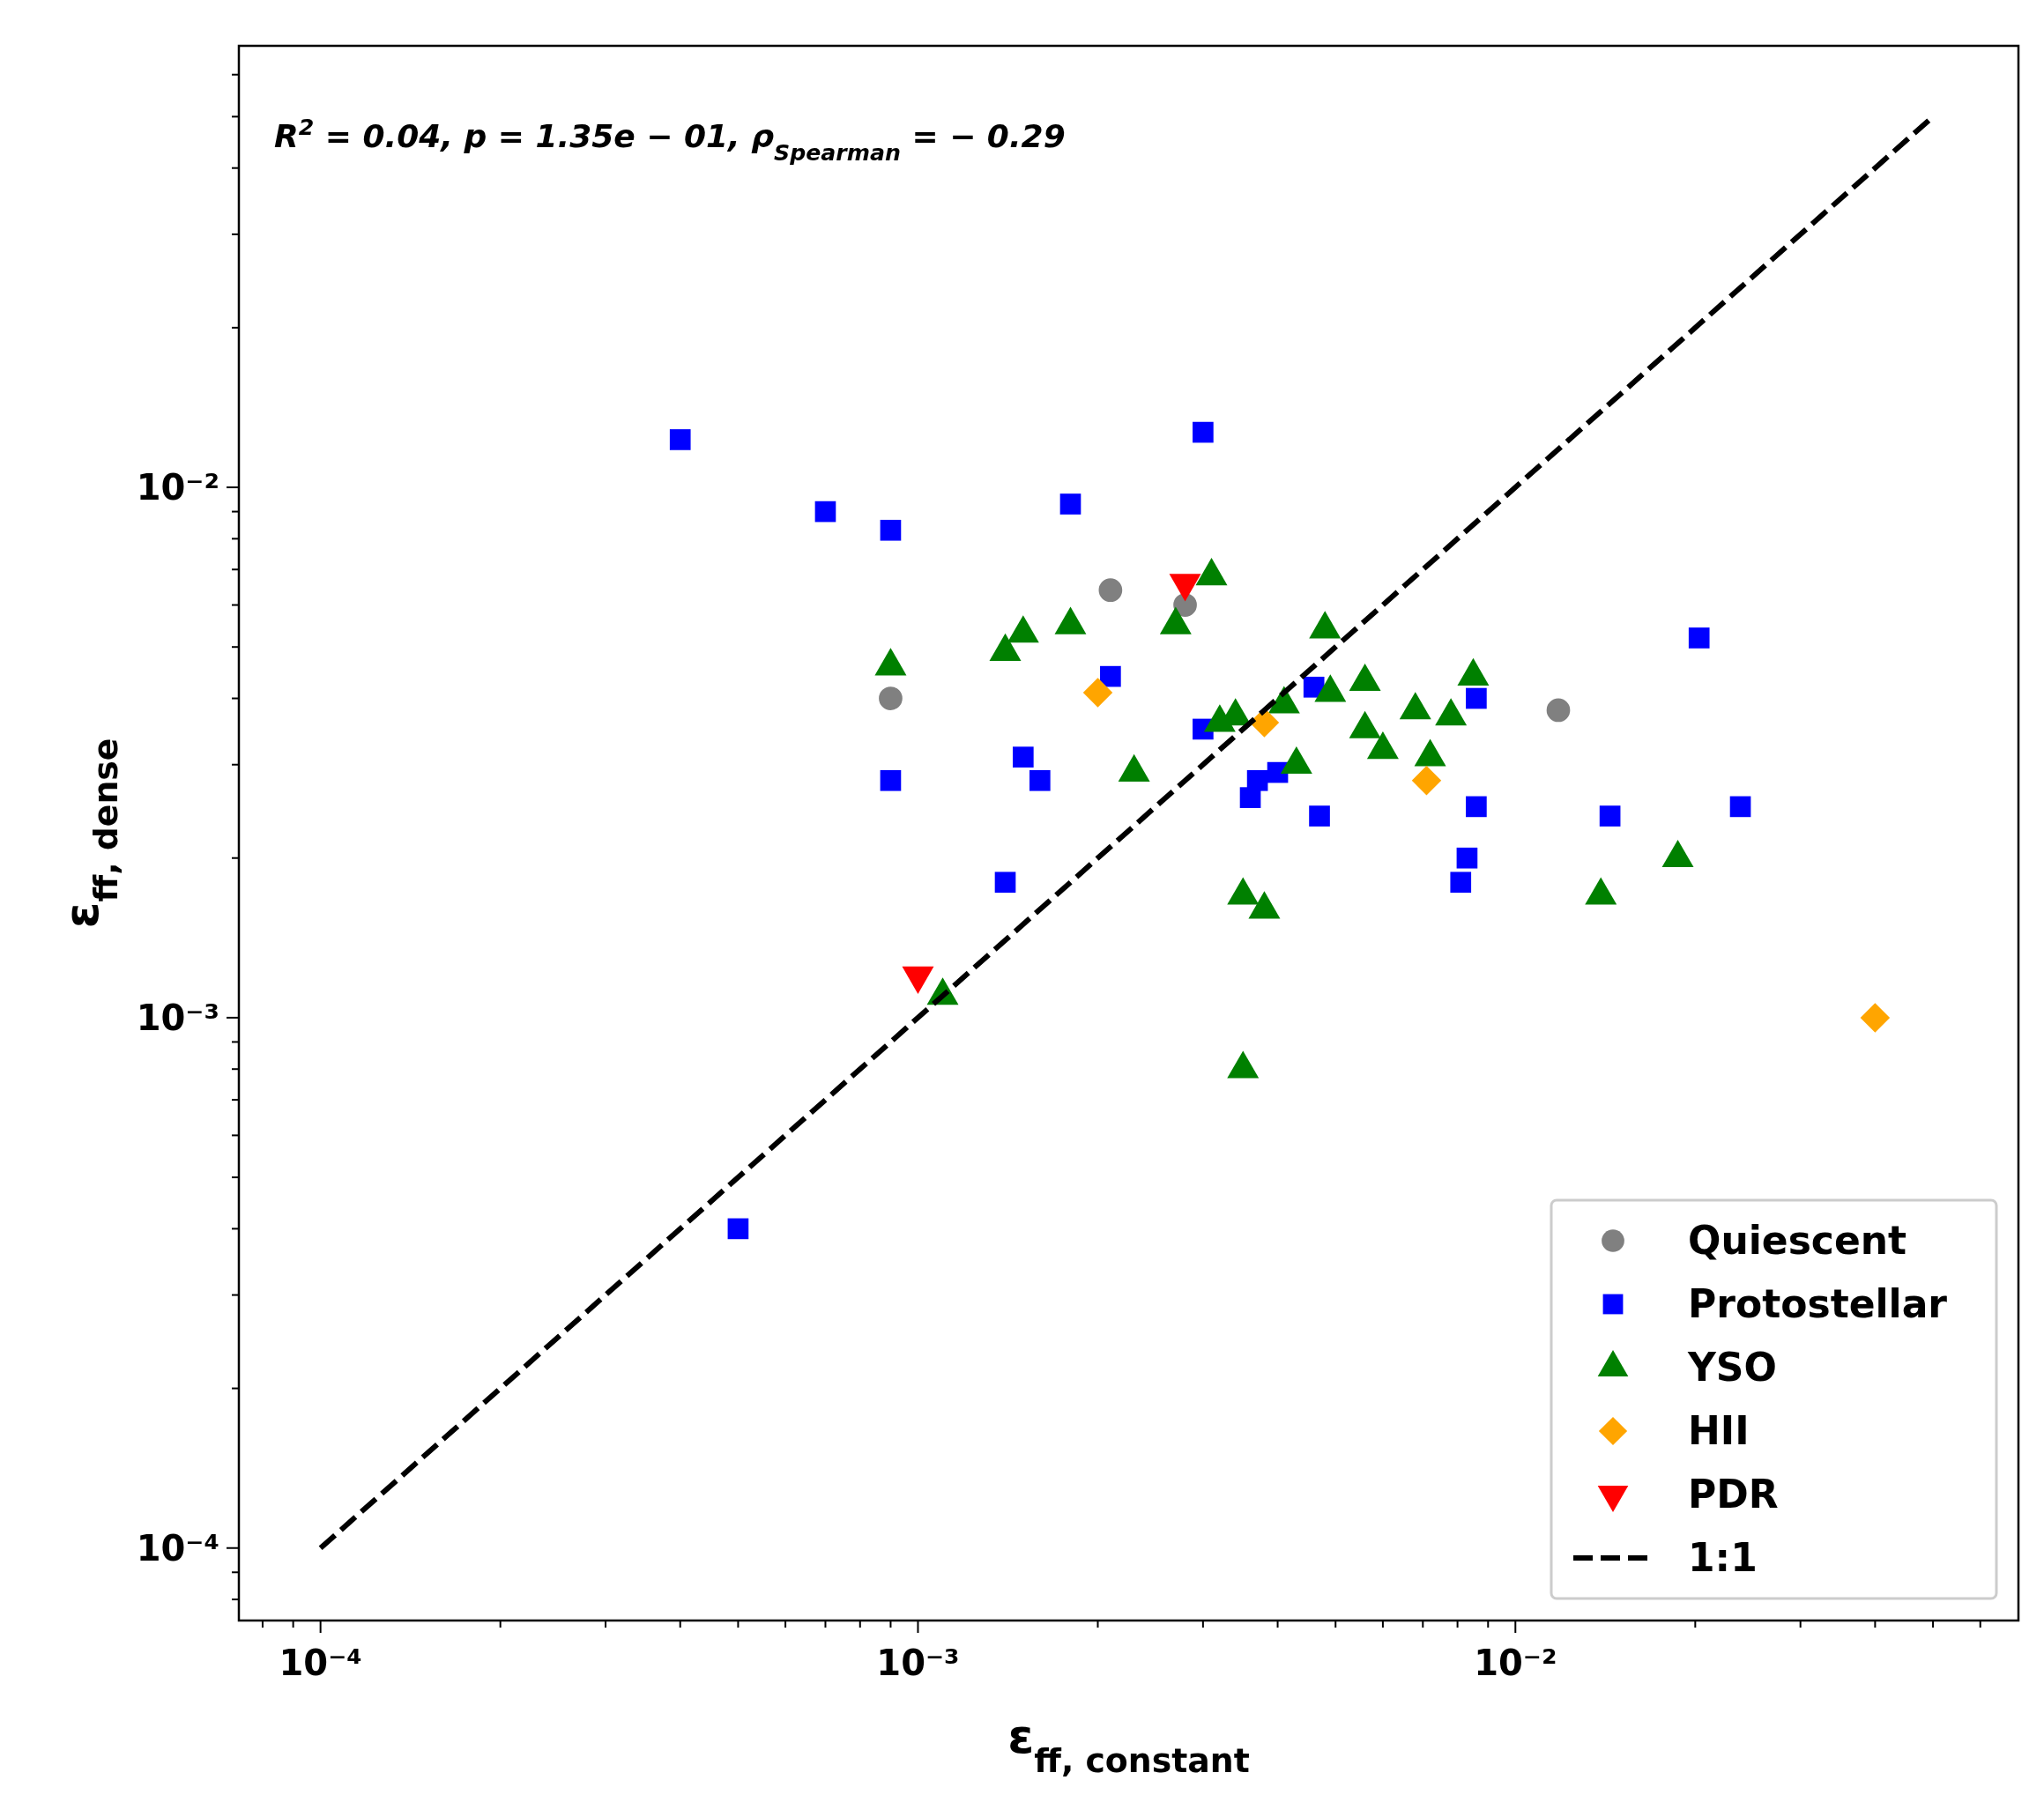 The width and height of the screenshot is (2044, 1795). Describe the element at coordinates (918, 1663) in the screenshot. I see `x-tick-label: 10⁻³` at that location.